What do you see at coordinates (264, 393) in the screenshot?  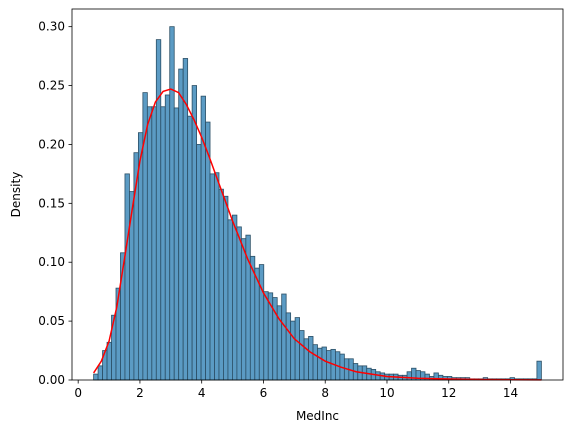 I see `x-tick-label: 6` at bounding box center [264, 393].